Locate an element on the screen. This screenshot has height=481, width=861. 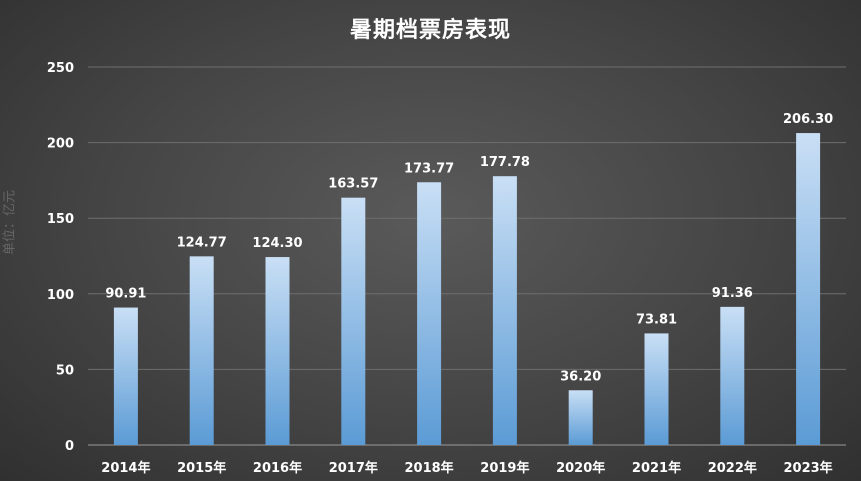
data-label: 91.36 is located at coordinates (732, 293).